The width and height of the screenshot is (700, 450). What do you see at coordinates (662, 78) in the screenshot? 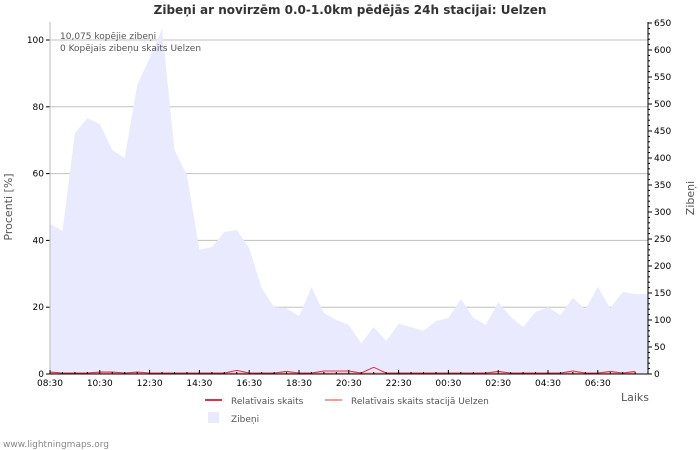
I see `right-tick-label: 550` at bounding box center [662, 78].